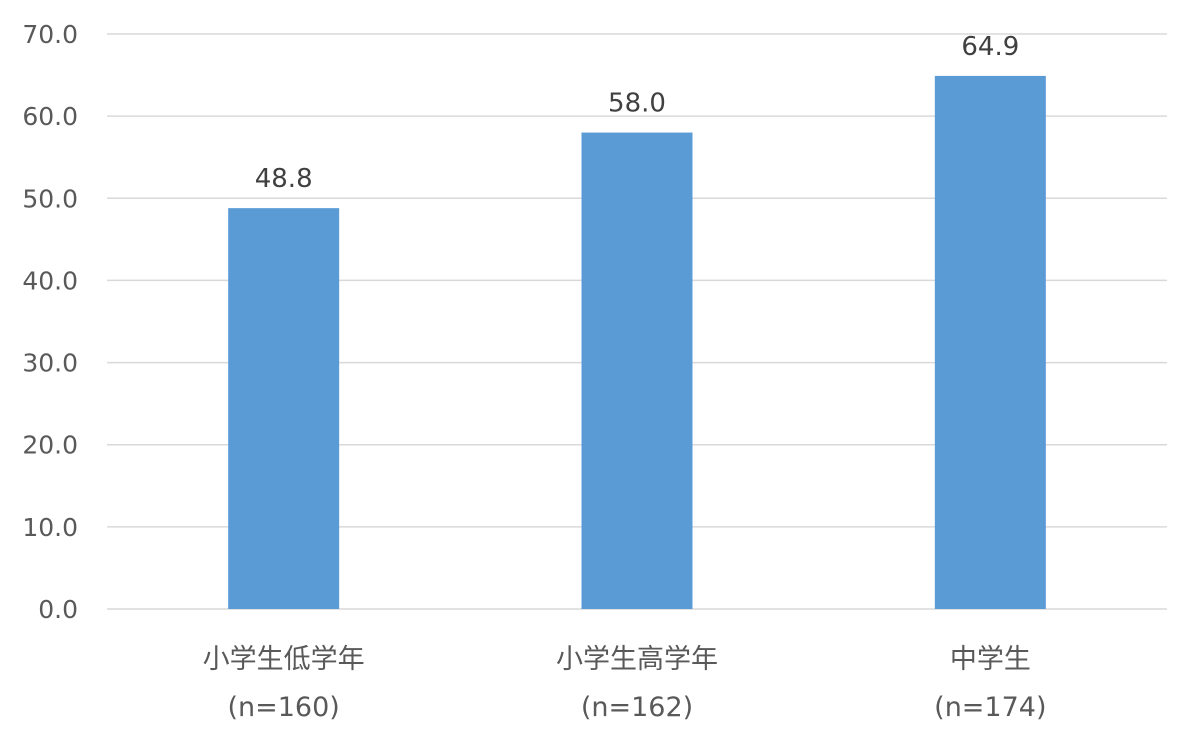 The width and height of the screenshot is (1200, 743). What do you see at coordinates (637, 707) in the screenshot?
I see `category-sample-size: (n=162)` at bounding box center [637, 707].